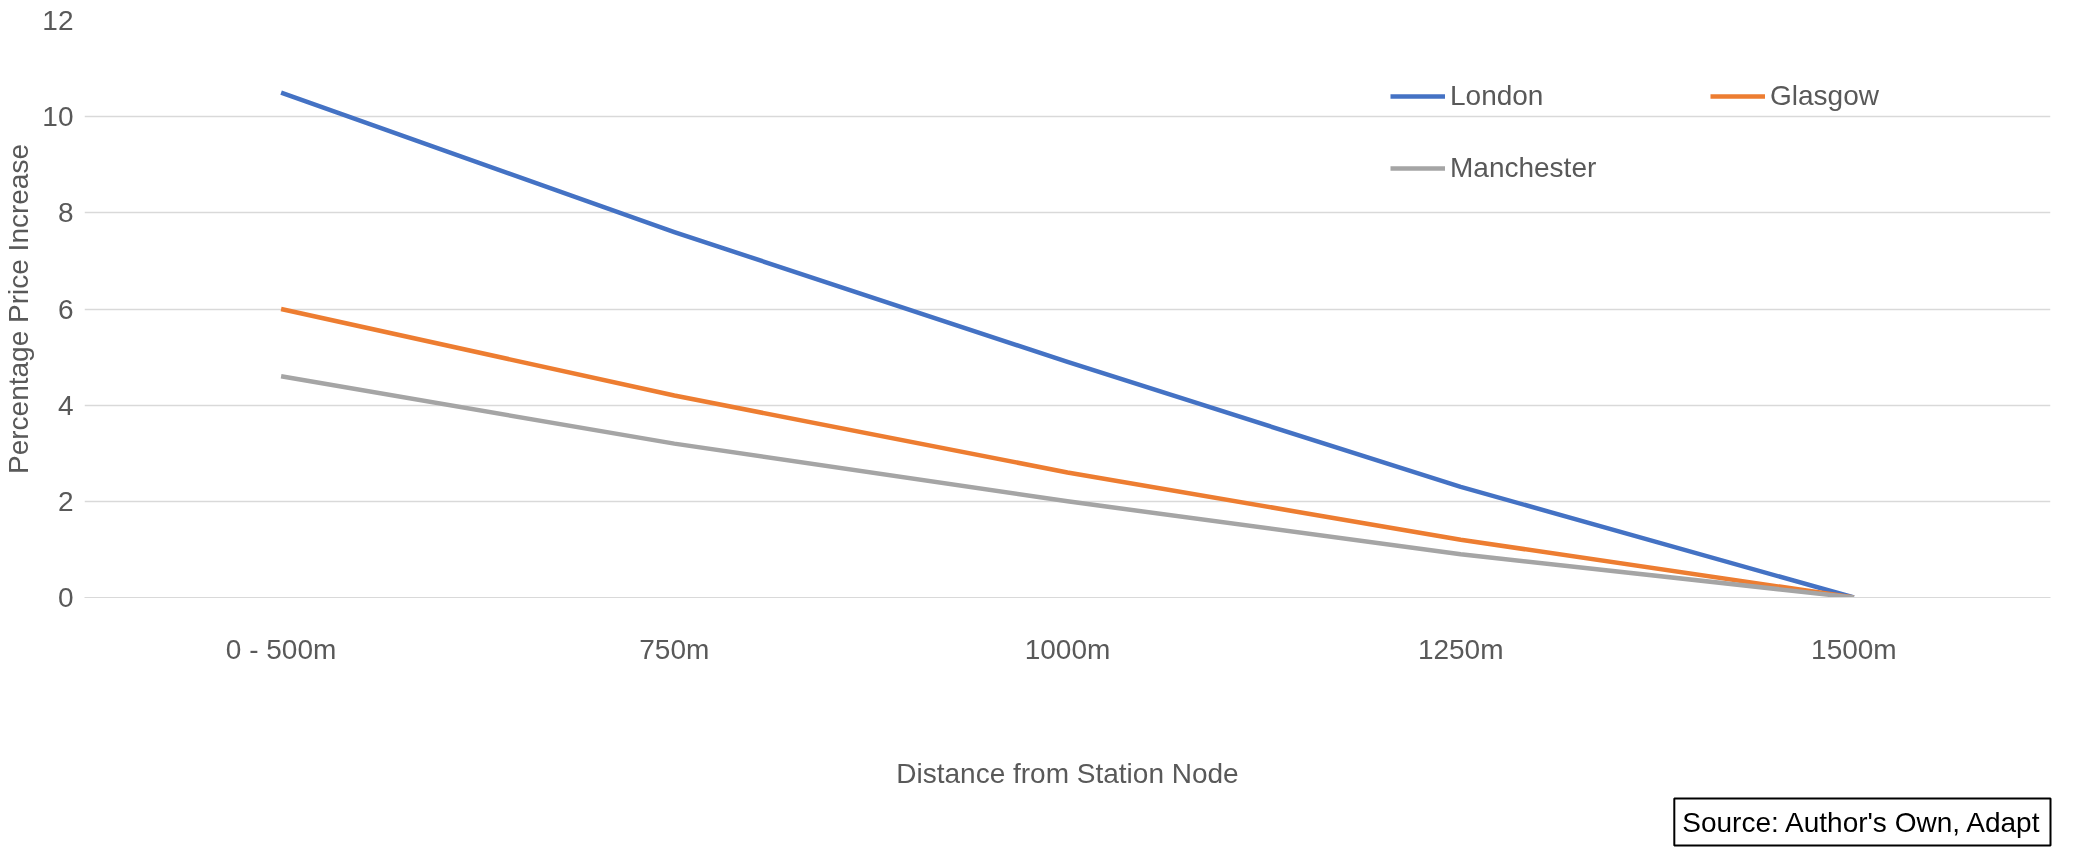 The height and width of the screenshot is (859, 2098). What do you see at coordinates (1861, 822) in the screenshot?
I see `source-note: Source: Author's Own, Adapt` at bounding box center [1861, 822].